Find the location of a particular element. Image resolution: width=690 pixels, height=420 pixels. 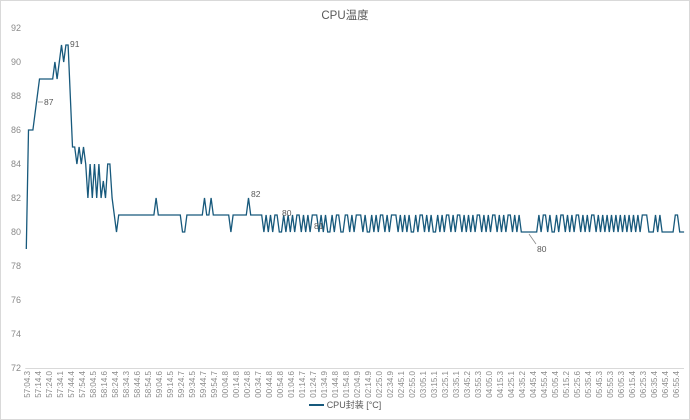

x-tick-label: 04:05.0 is located at coordinates (489, 383).